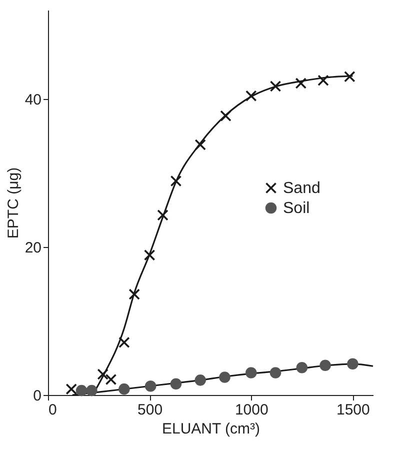  I want to click on x-tick-label: 1000, so click(251, 410).